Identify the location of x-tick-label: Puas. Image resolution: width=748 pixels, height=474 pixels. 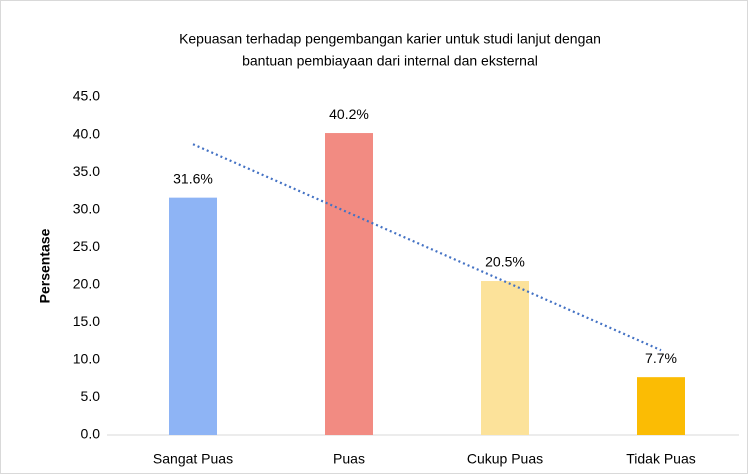
(349, 459).